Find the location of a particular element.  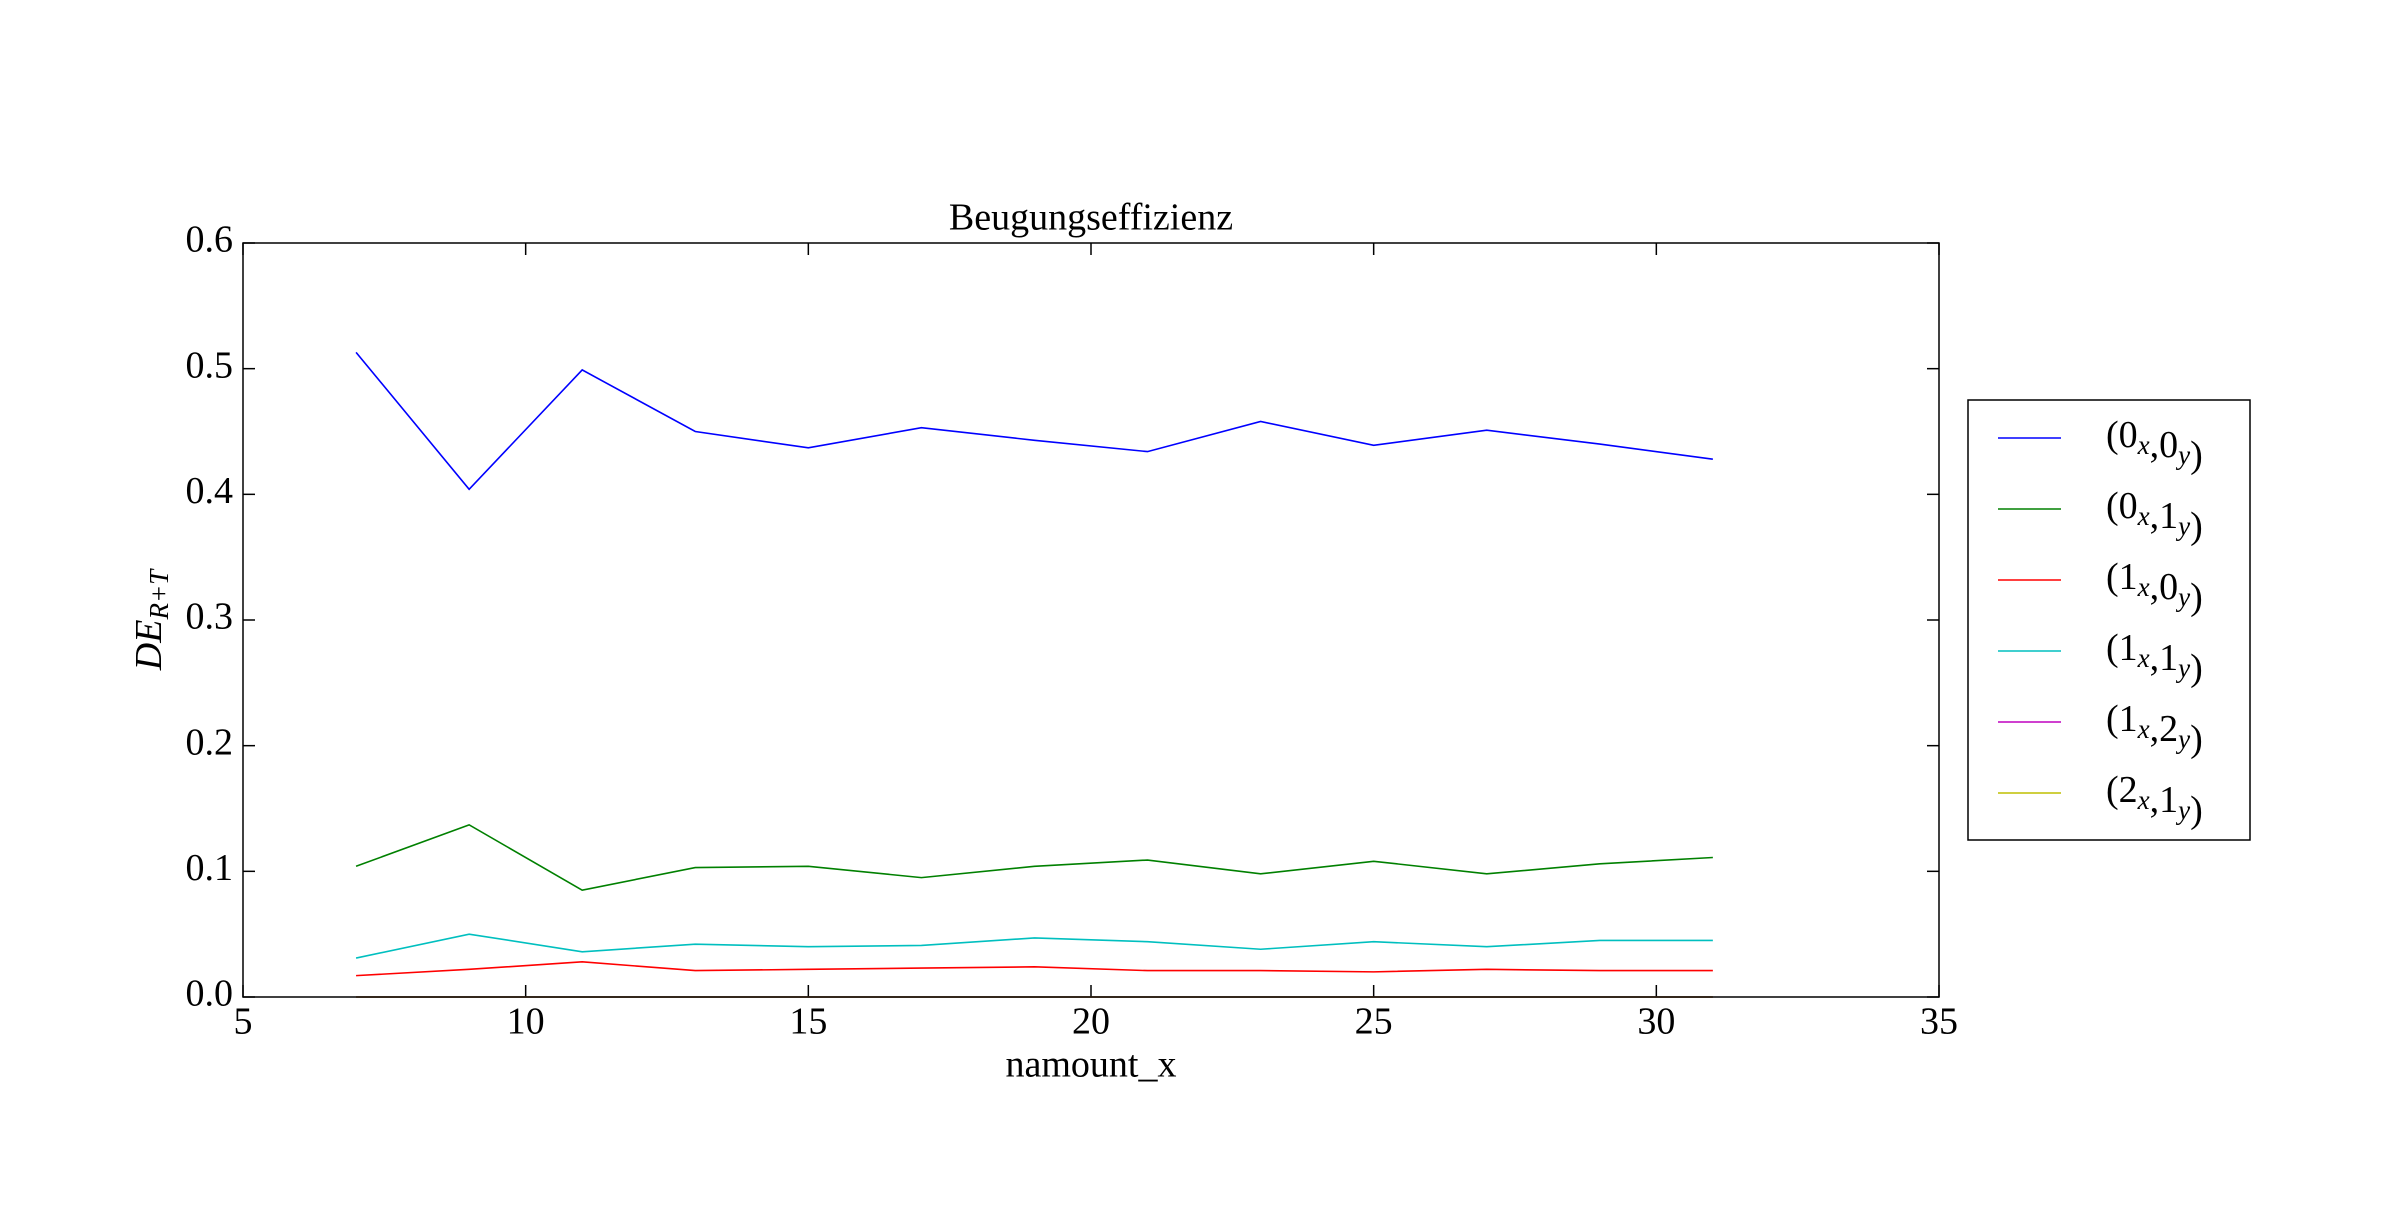

legend-label: (0x,1y) is located at coordinates (2154, 516).